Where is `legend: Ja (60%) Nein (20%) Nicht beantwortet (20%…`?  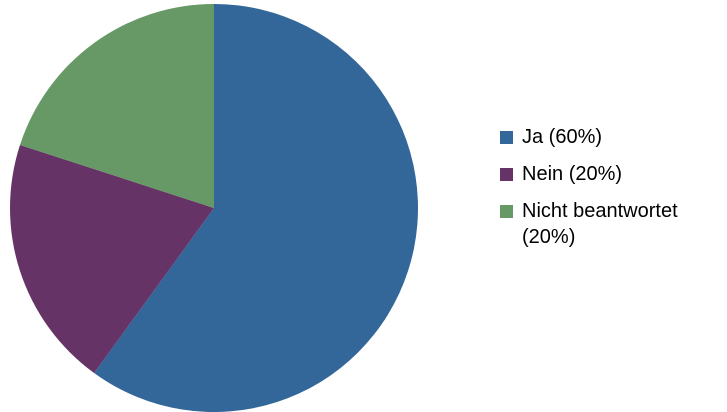
legend: Ja (60%) Nein (20%) Nicht beantwortet (20%… is located at coordinates (613, 192).